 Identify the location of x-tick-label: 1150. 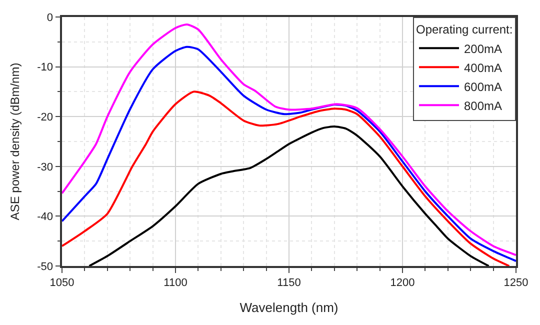
(289, 282).